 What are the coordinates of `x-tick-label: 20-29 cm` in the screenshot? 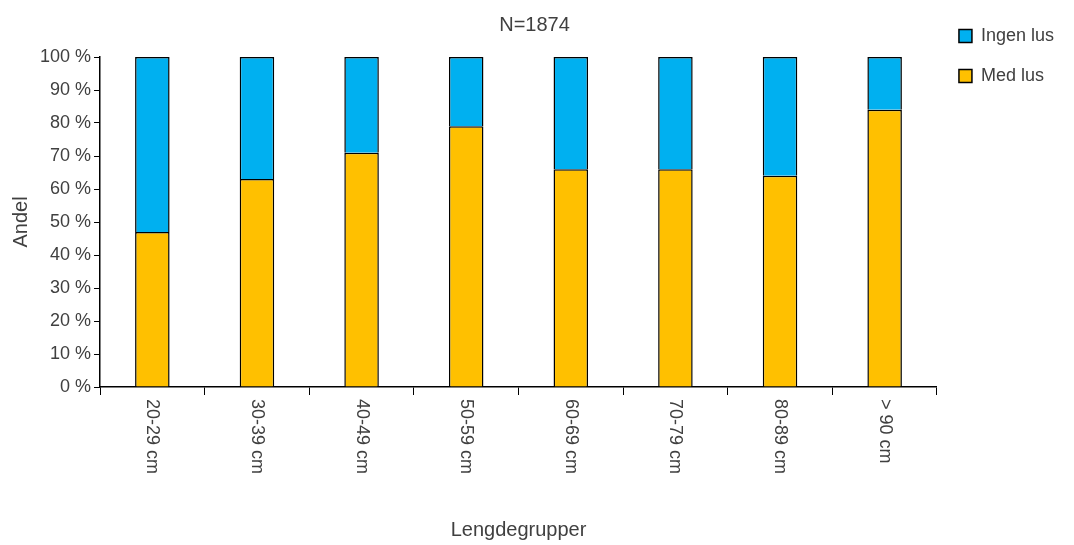 It's located at (153, 437).